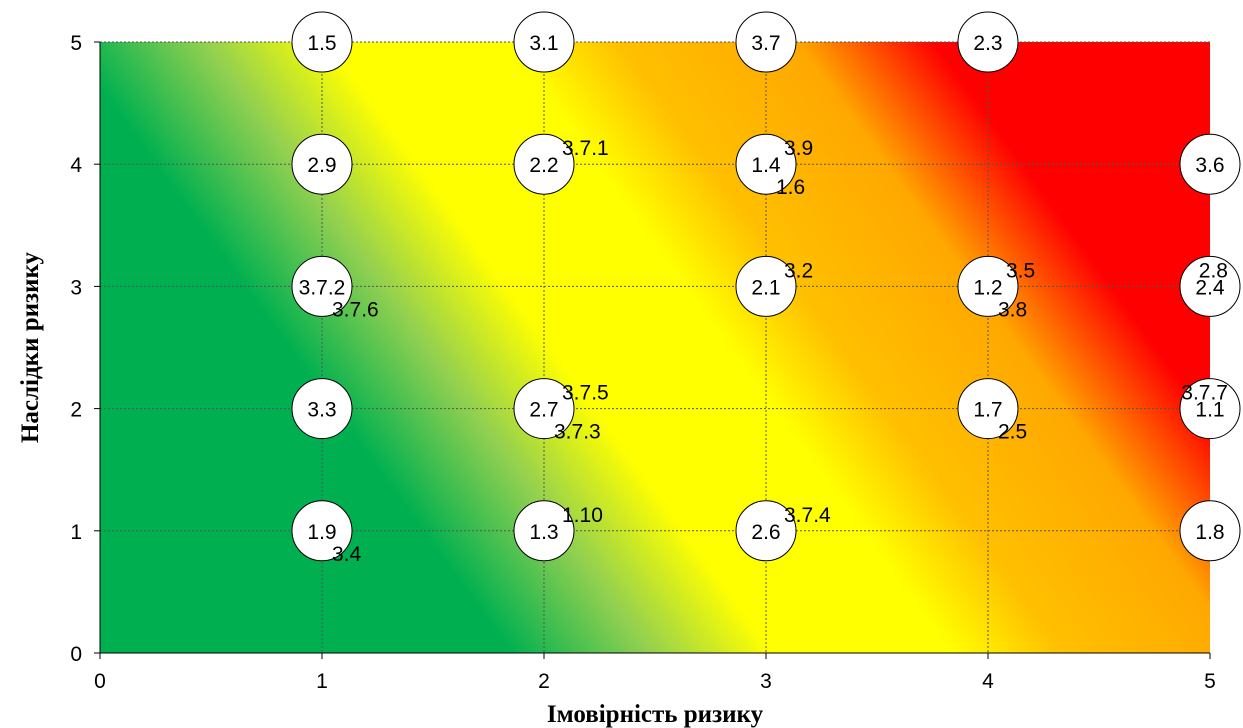  I want to click on x-axis-title: Імовірність ризику, so click(655, 714).